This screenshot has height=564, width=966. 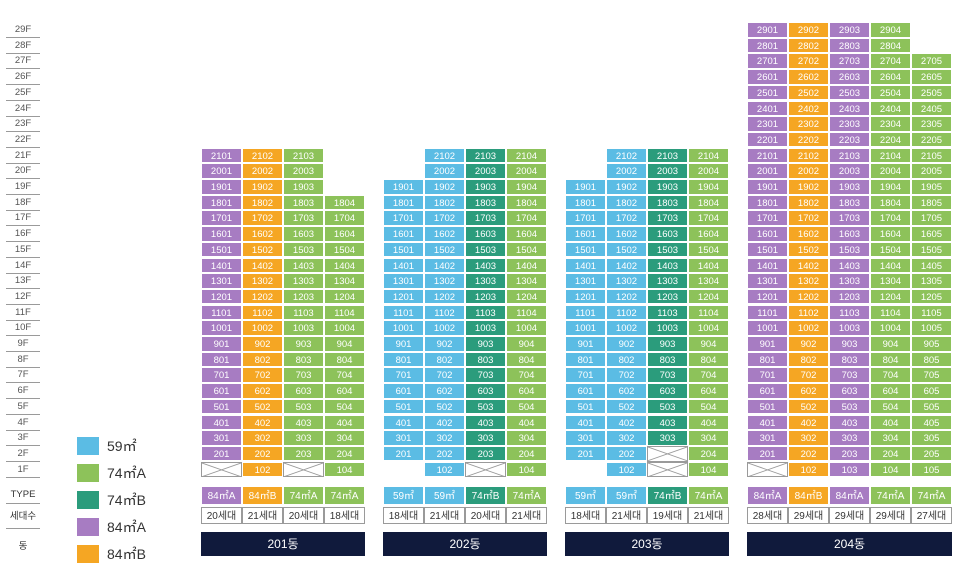 I want to click on unit-cell: 202, so click(x=262, y=453).